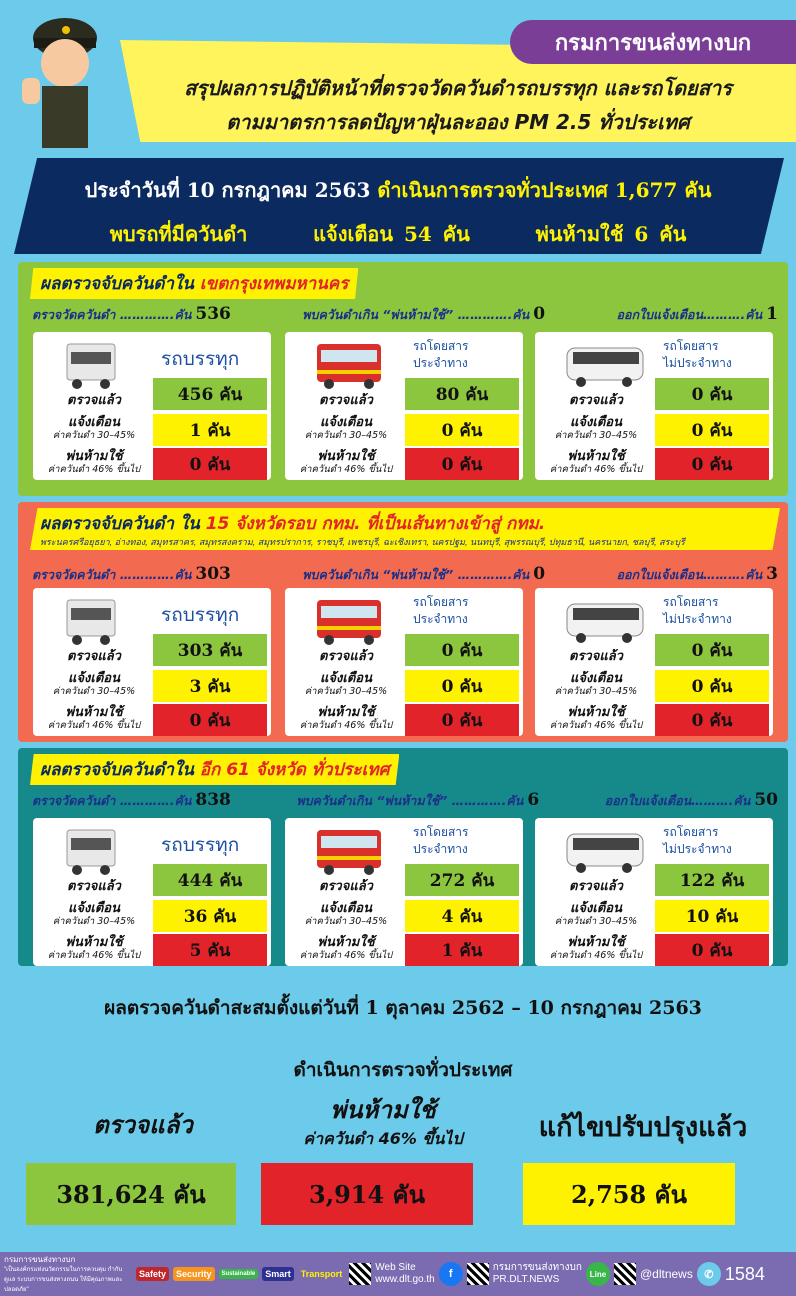  I want to click on hotline-number: 1584, so click(744, 1273).